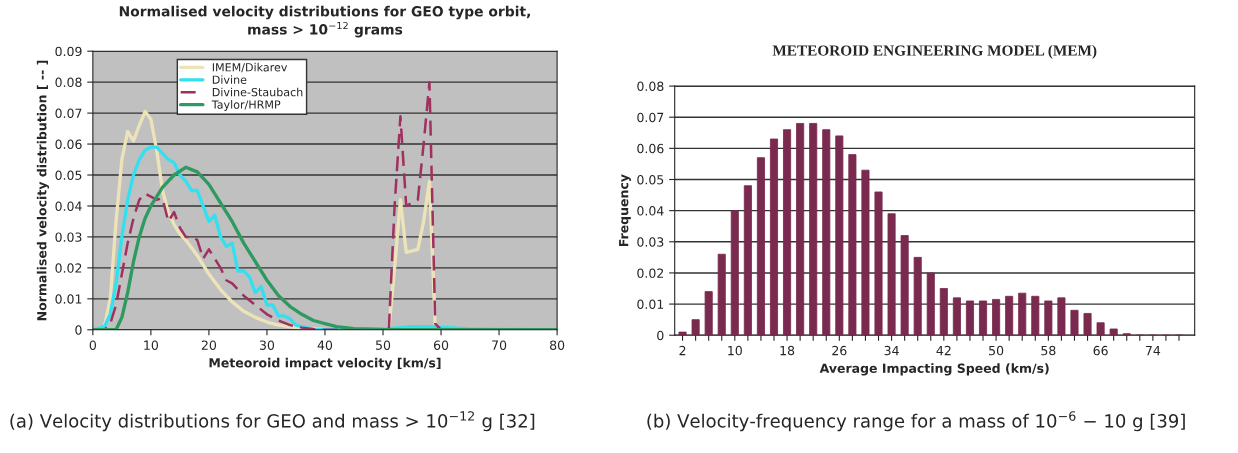 This screenshot has width=1238, height=453. Describe the element at coordinates (1100, 350) in the screenshot. I see `x-tick-label: 66` at that location.